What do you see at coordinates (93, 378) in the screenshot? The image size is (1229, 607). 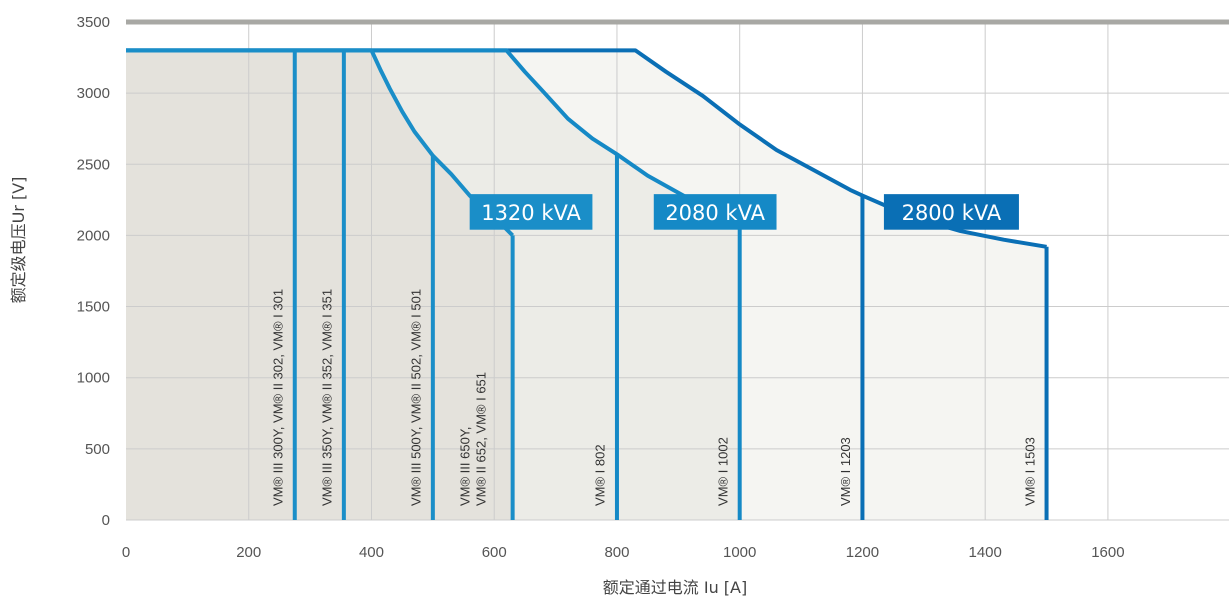 I see `y-tick-label: 1000` at bounding box center [93, 378].